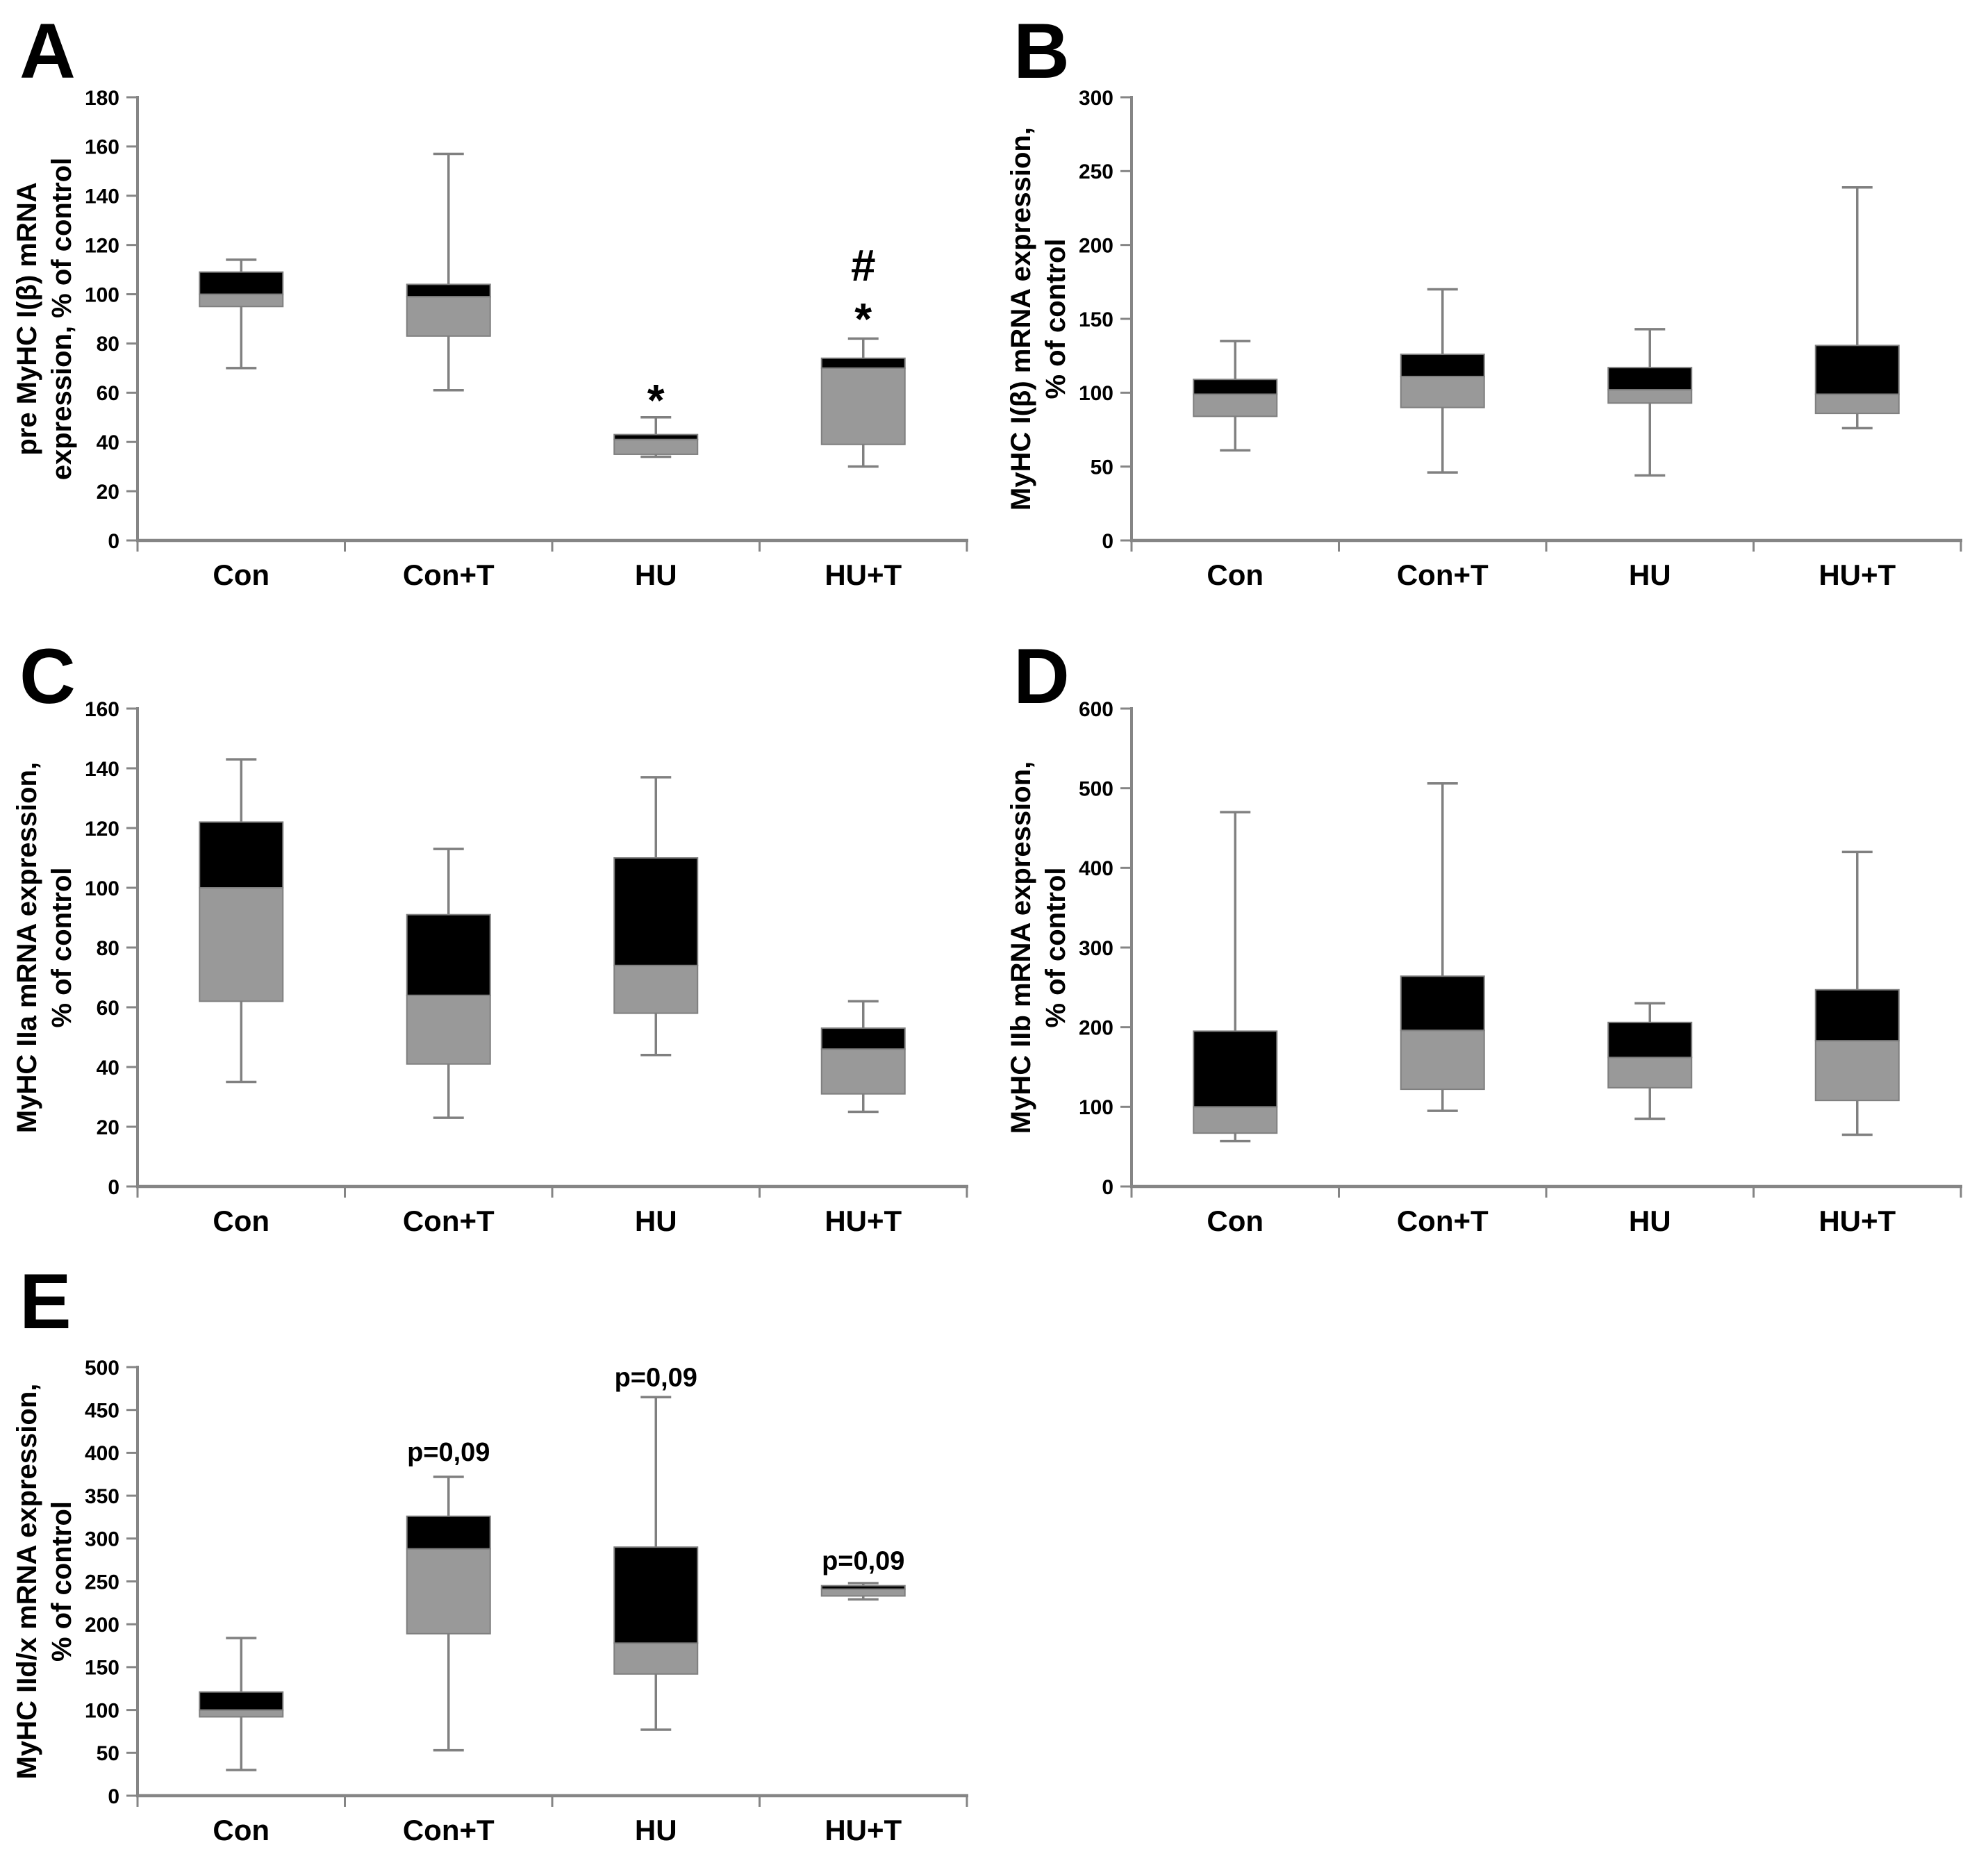  I want to click on panel-A-y-axis-title-line1: pre MyHC I(β) mRNA, so click(27, 318).